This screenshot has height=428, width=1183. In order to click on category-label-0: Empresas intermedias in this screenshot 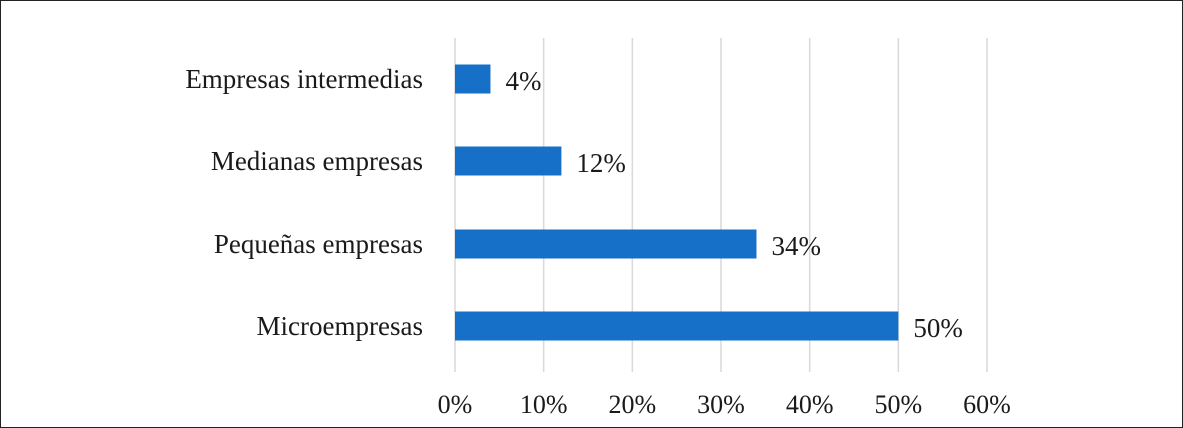, I will do `click(304, 79)`.